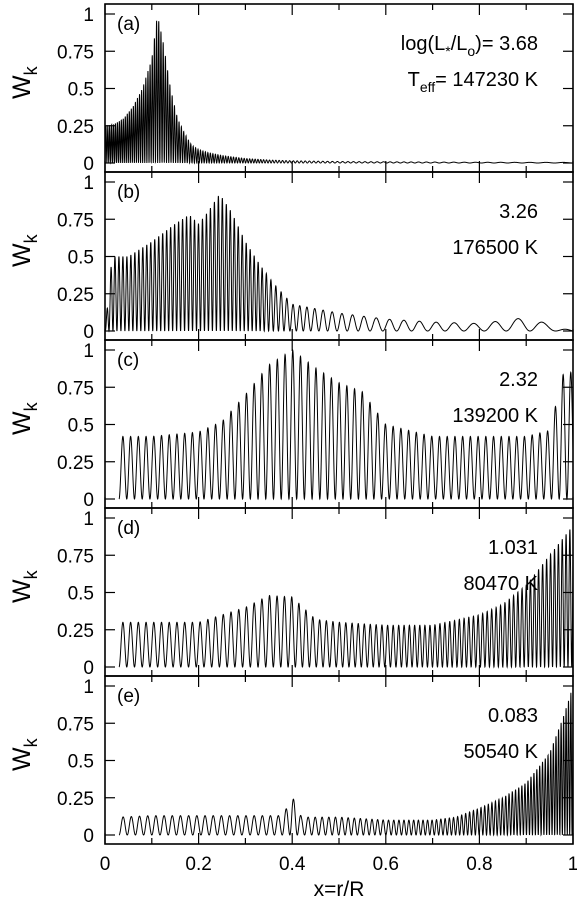 This screenshot has width=577, height=905. Describe the element at coordinates (128, 360) in the screenshot. I see `panel-label: (c)` at that location.